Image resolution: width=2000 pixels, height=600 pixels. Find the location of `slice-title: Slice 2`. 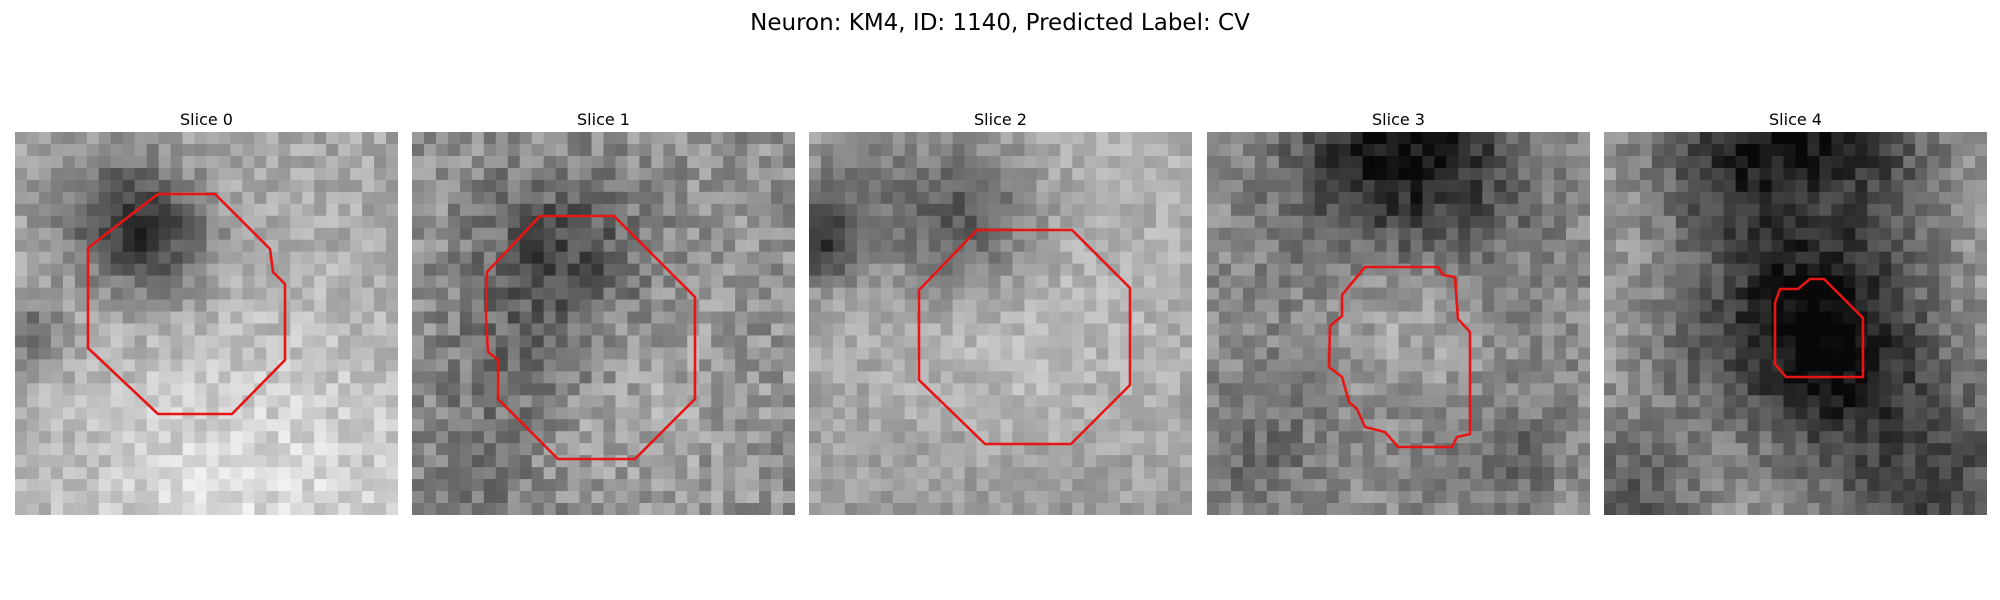

slice-title: Slice 2 is located at coordinates (1000, 119).